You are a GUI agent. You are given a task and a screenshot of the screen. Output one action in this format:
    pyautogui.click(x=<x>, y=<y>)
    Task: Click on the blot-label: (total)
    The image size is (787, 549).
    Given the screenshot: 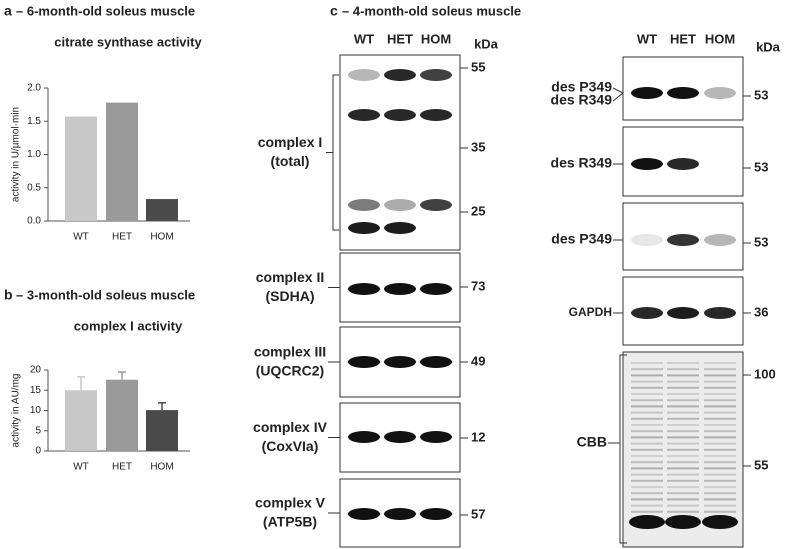 What is the action you would take?
    pyautogui.click(x=290, y=161)
    